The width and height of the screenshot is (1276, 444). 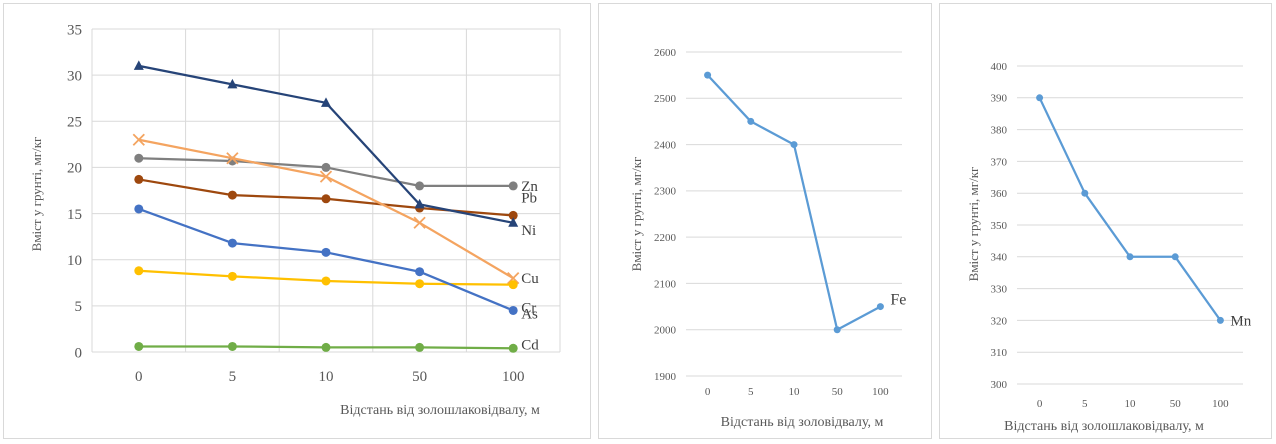 What do you see at coordinates (1240, 321) in the screenshot?
I see `series-label-mn: Mn` at bounding box center [1240, 321].